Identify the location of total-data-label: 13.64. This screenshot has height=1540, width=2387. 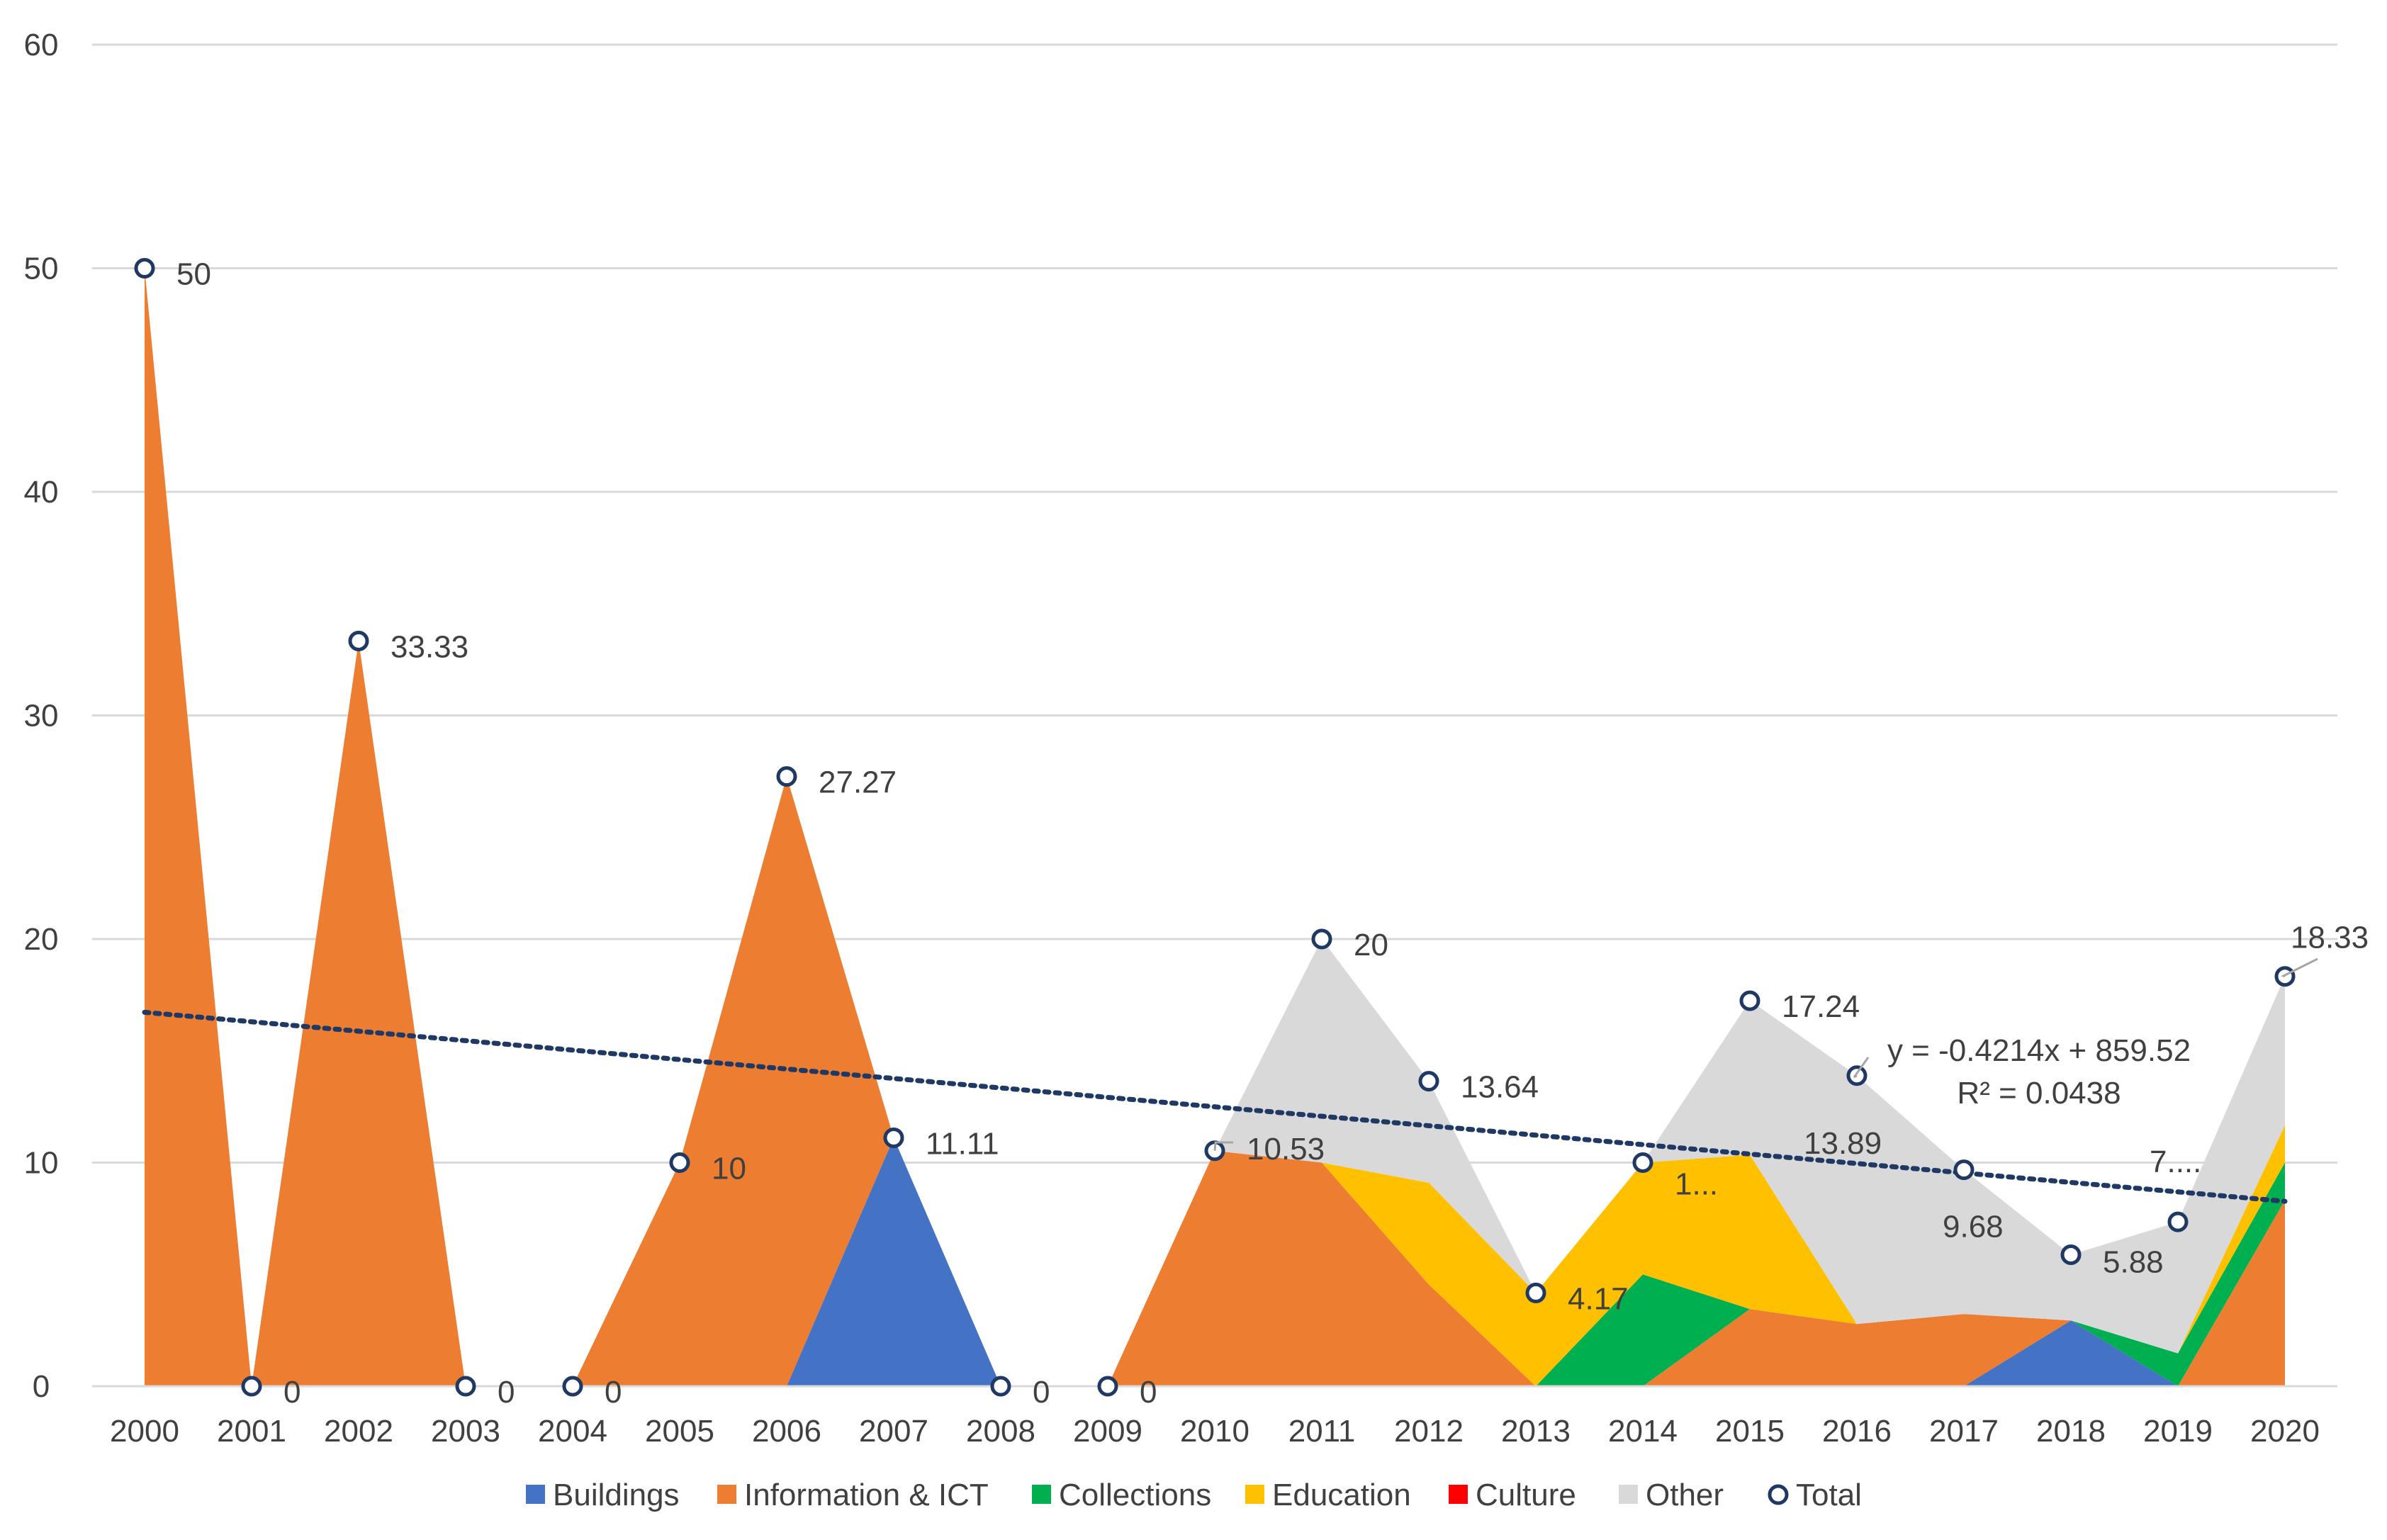
(1500, 1087).